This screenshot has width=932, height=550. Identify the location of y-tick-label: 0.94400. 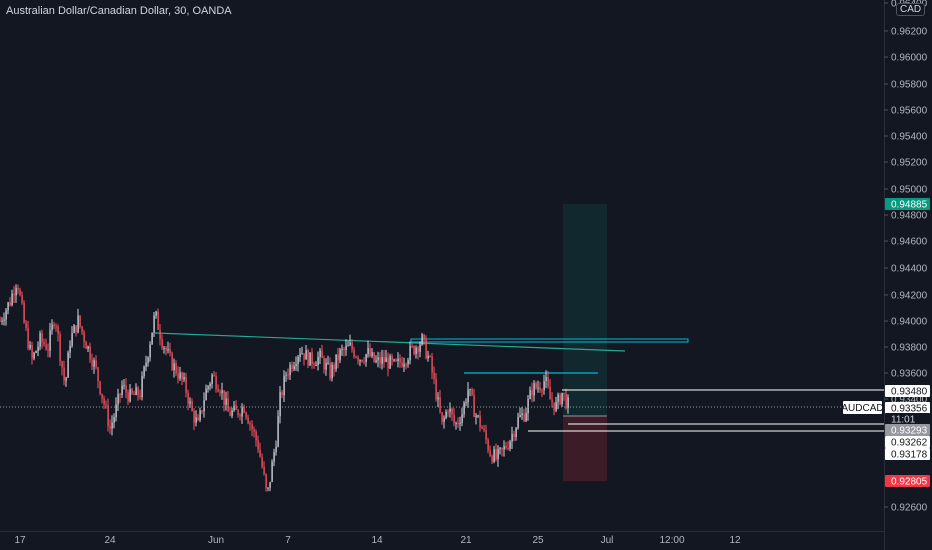
(909, 269).